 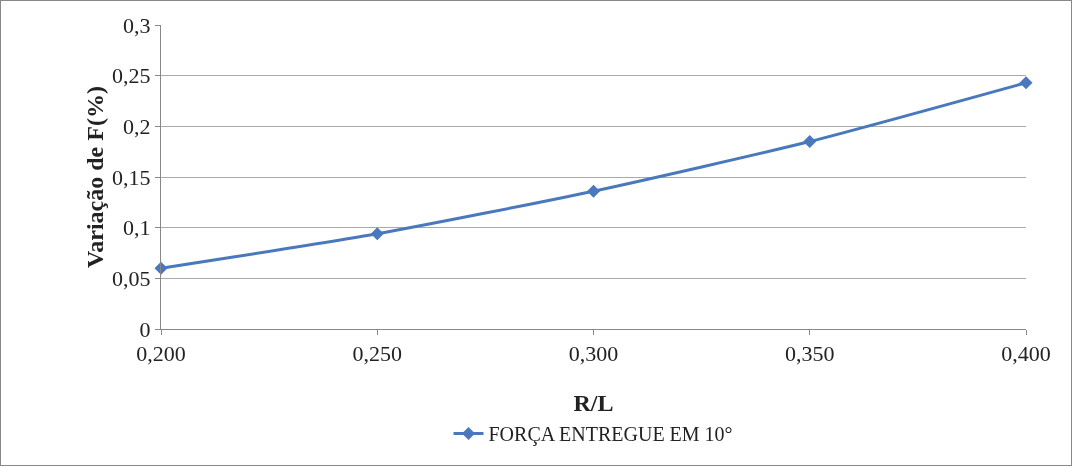 What do you see at coordinates (161, 354) in the screenshot?
I see `x-tick-label: 0,200` at bounding box center [161, 354].